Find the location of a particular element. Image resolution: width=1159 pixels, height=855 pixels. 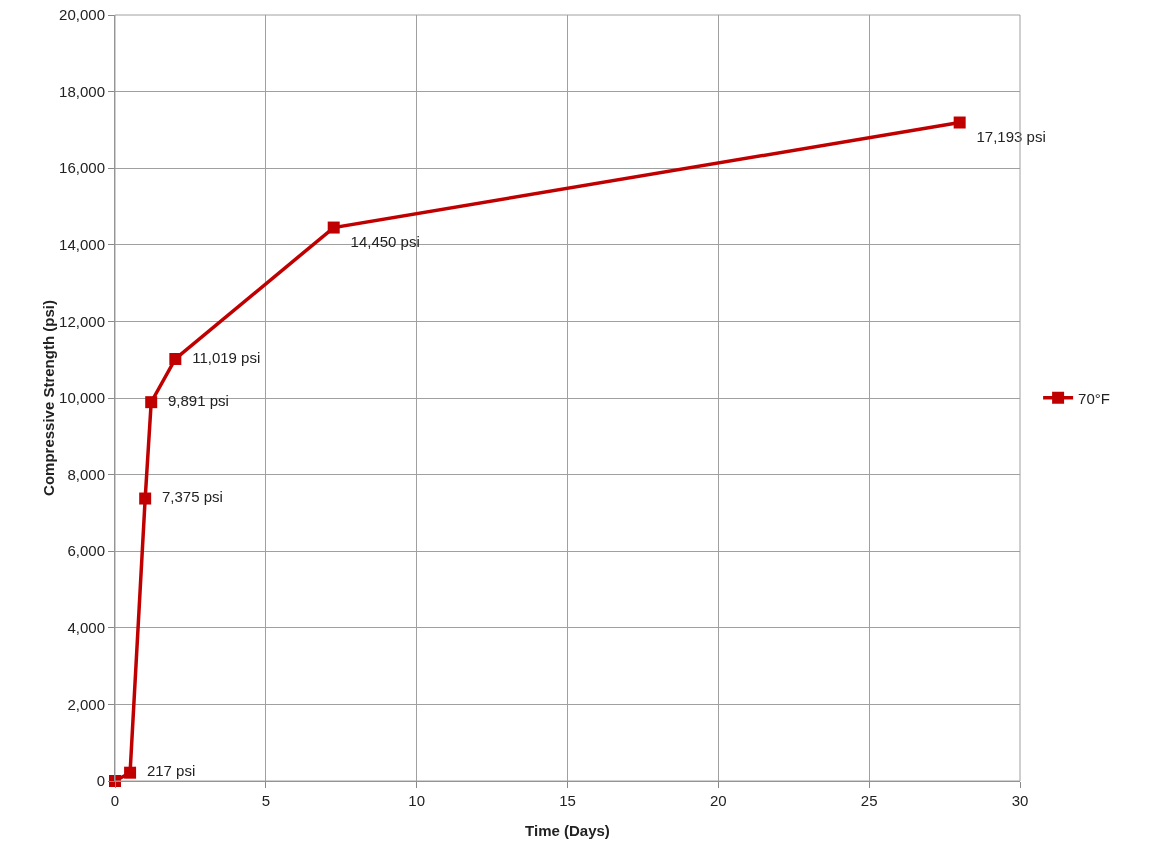

x-tick-label: 15 is located at coordinates (567, 800).